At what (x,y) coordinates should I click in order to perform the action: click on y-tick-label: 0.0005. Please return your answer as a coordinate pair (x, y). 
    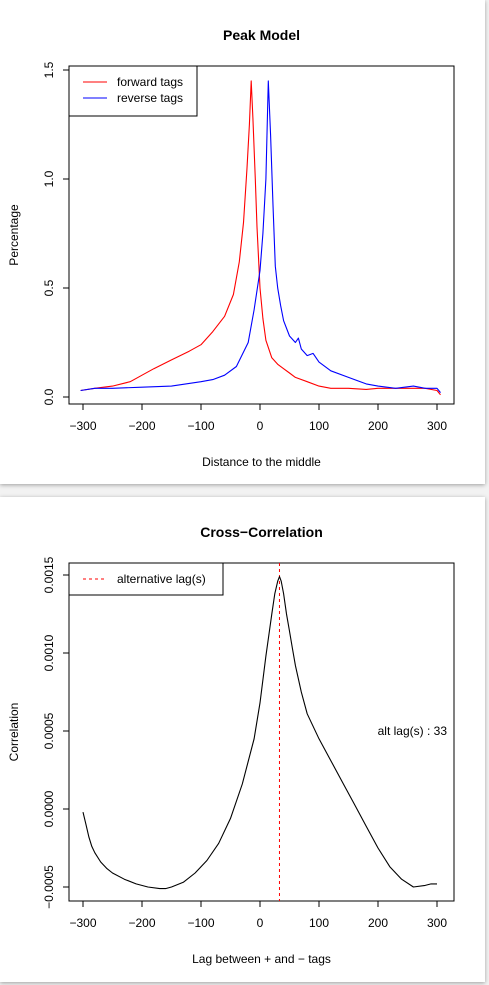
    Looking at the image, I should click on (49, 730).